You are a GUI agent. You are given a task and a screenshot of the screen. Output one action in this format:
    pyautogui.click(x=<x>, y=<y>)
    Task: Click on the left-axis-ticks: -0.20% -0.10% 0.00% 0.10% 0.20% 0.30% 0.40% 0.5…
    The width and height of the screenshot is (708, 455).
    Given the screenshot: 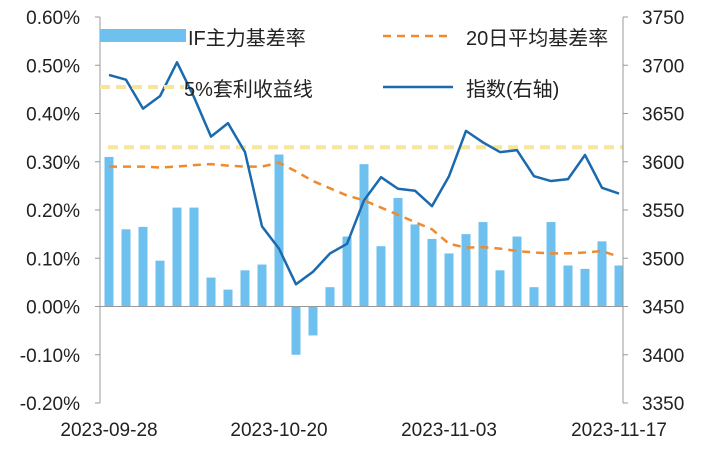 What is the action you would take?
    pyautogui.click(x=60, y=211)
    